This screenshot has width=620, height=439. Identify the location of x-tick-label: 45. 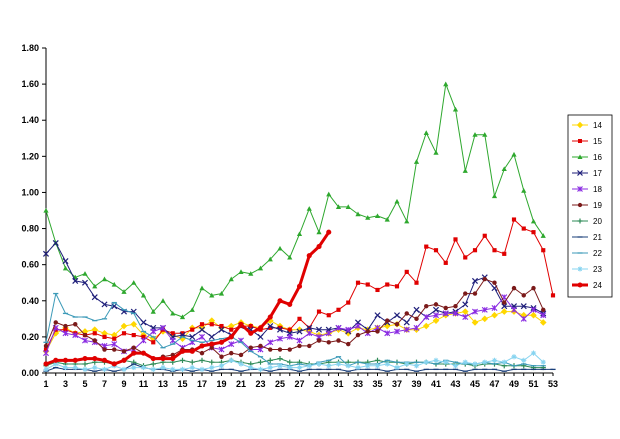
(475, 384).